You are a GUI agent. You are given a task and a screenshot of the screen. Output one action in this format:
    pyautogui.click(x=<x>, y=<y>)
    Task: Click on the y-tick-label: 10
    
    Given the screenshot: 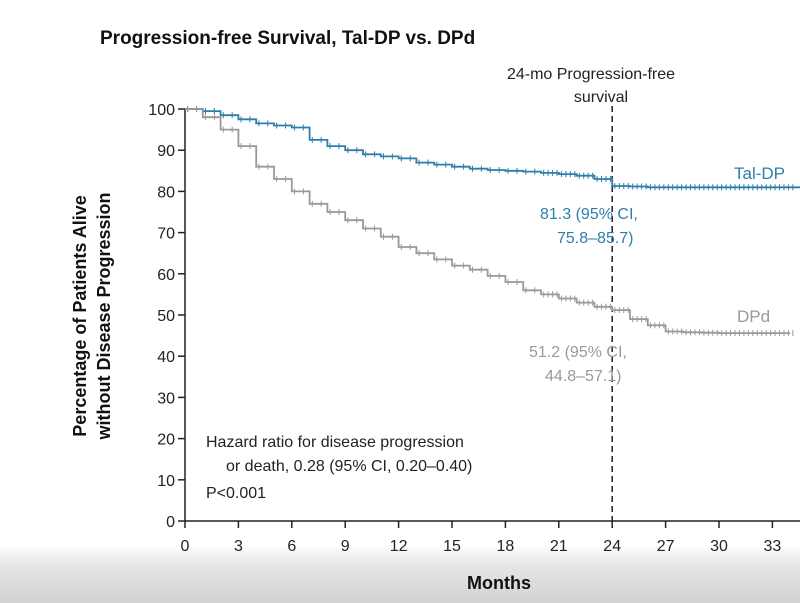 What is the action you would take?
    pyautogui.click(x=166, y=481)
    